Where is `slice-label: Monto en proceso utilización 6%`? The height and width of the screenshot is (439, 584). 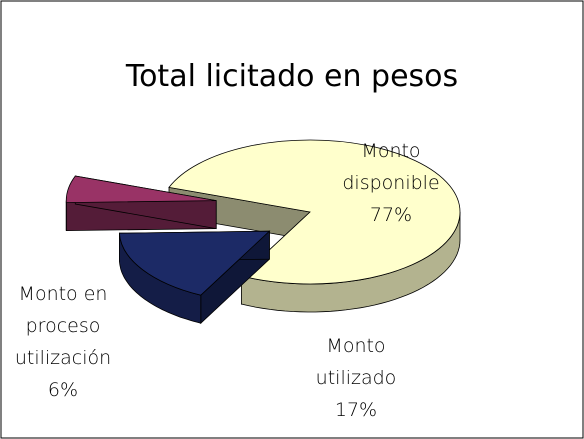 slice-label: Monto en proceso utilización 6% is located at coordinates (63, 342).